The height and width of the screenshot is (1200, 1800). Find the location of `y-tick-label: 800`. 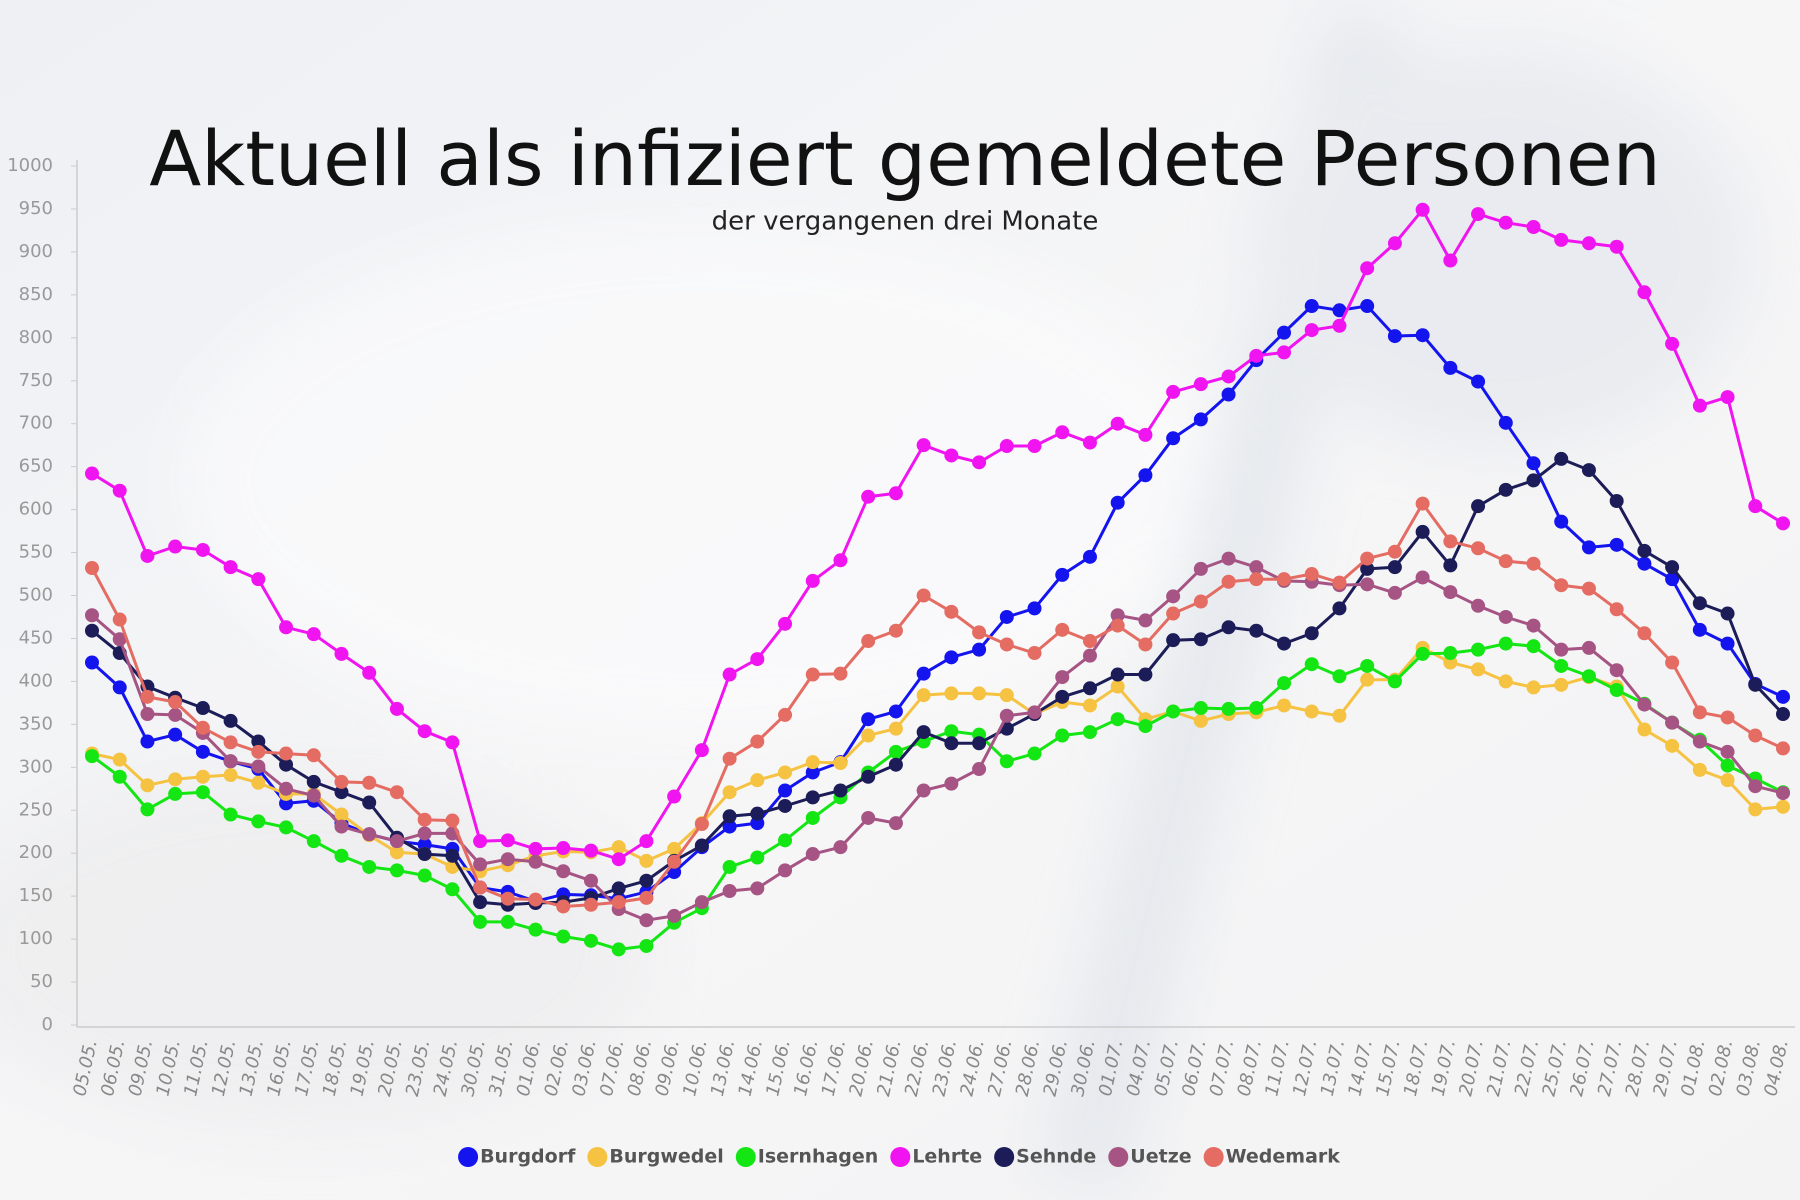

y-tick-label: 800 is located at coordinates (36, 337).